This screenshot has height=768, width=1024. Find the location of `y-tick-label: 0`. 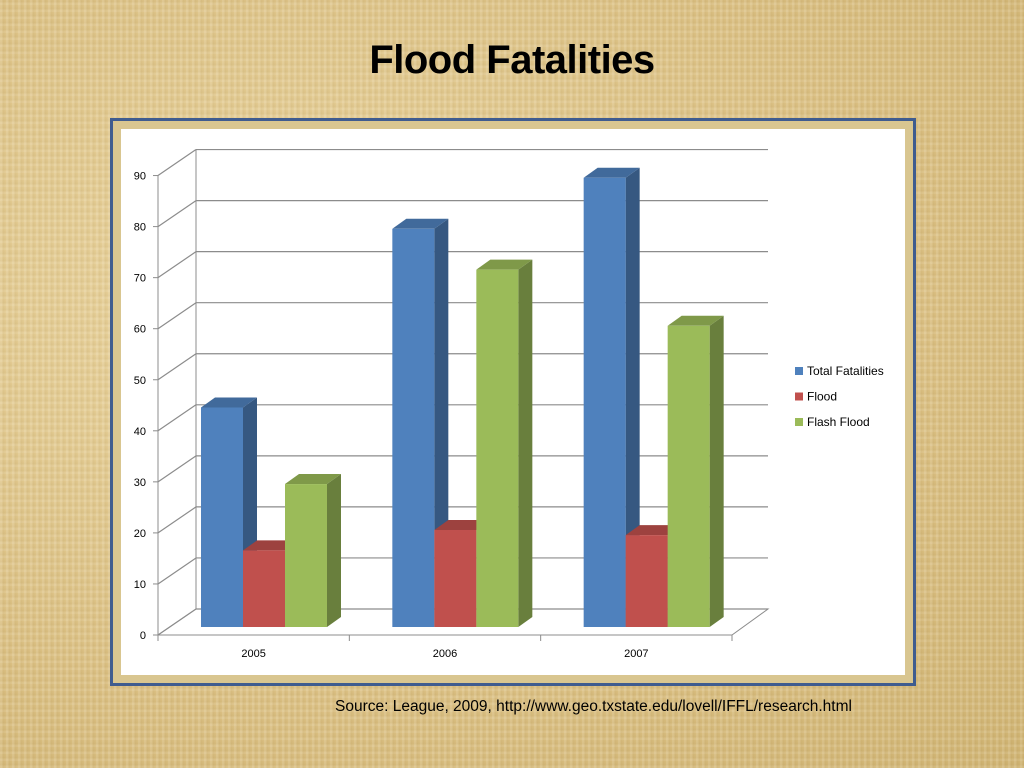

y-tick-label: 0 is located at coordinates (143, 636).